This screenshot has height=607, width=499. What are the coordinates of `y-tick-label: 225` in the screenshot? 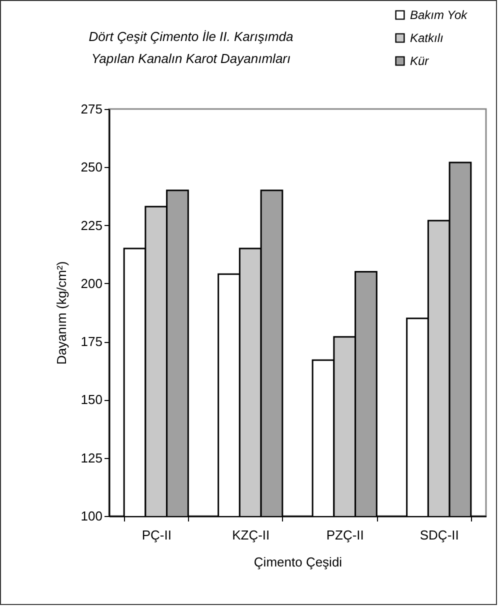 It's located at (91, 225).